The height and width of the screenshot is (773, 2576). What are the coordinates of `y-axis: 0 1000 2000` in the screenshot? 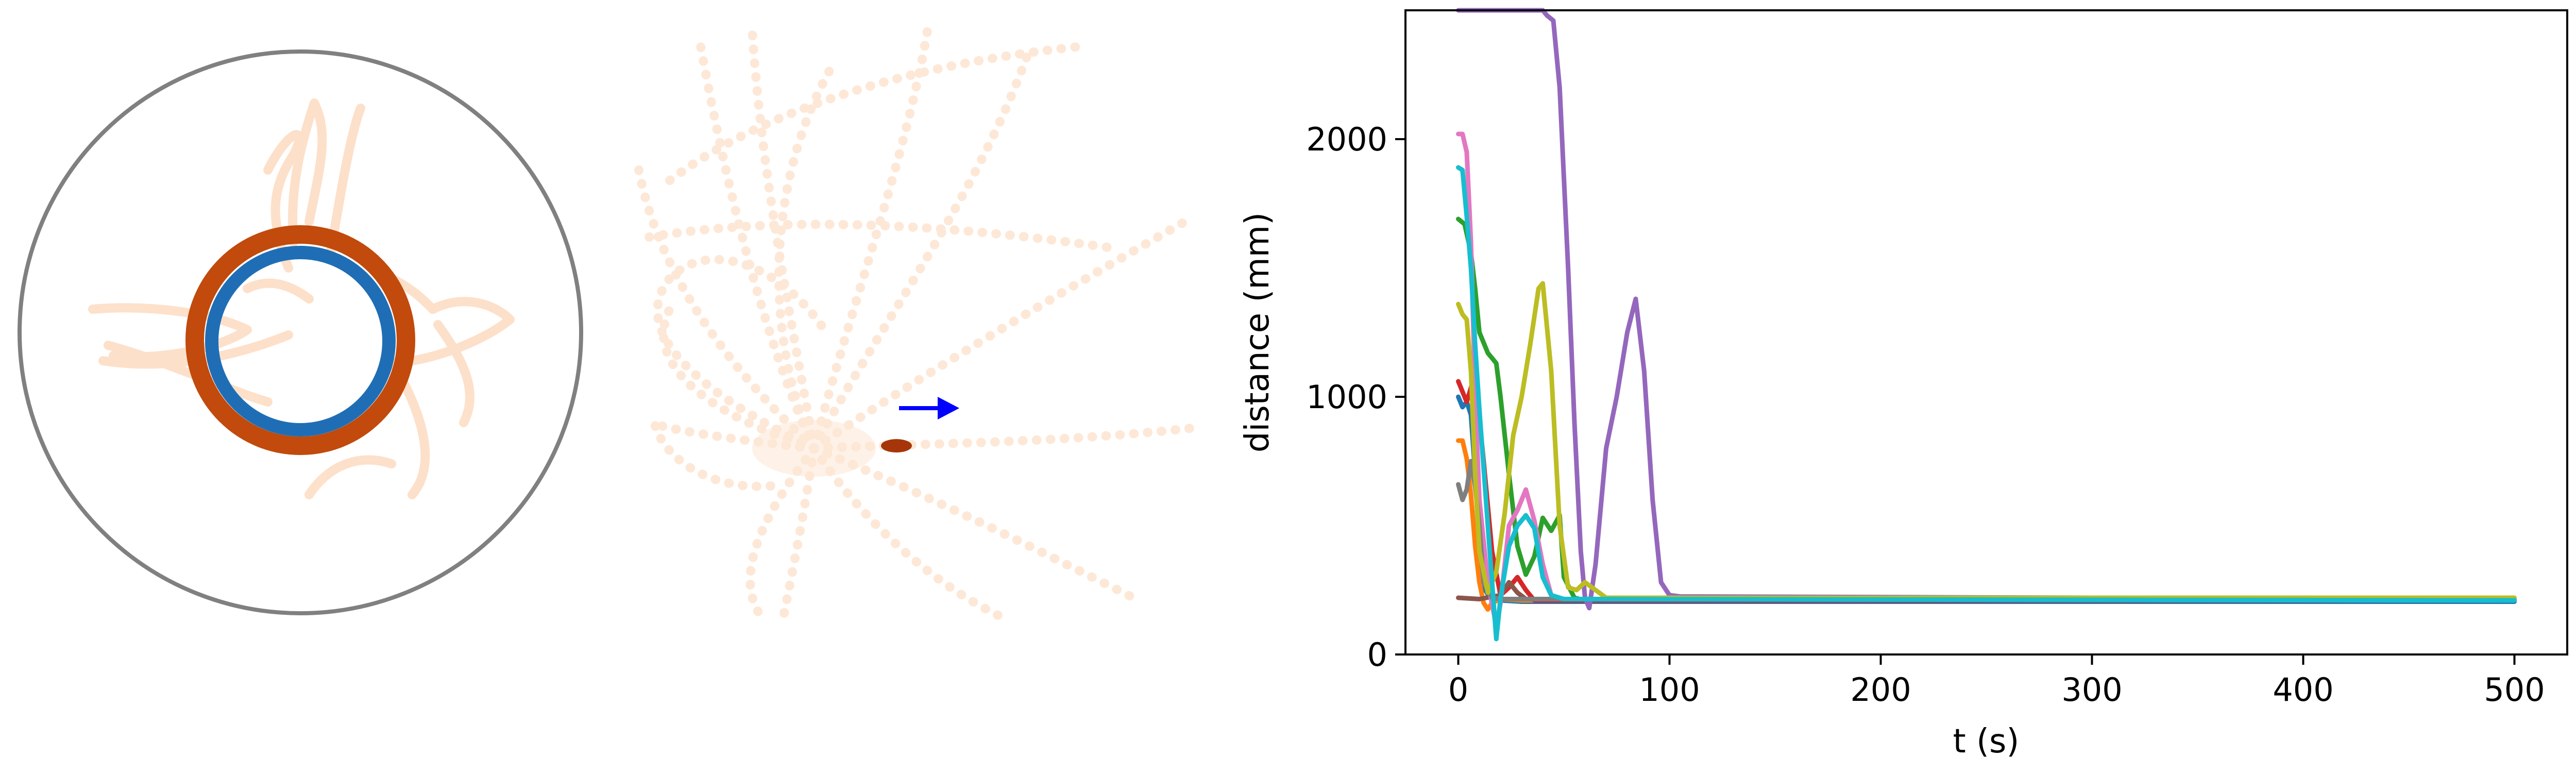 It's located at (1356, 397).